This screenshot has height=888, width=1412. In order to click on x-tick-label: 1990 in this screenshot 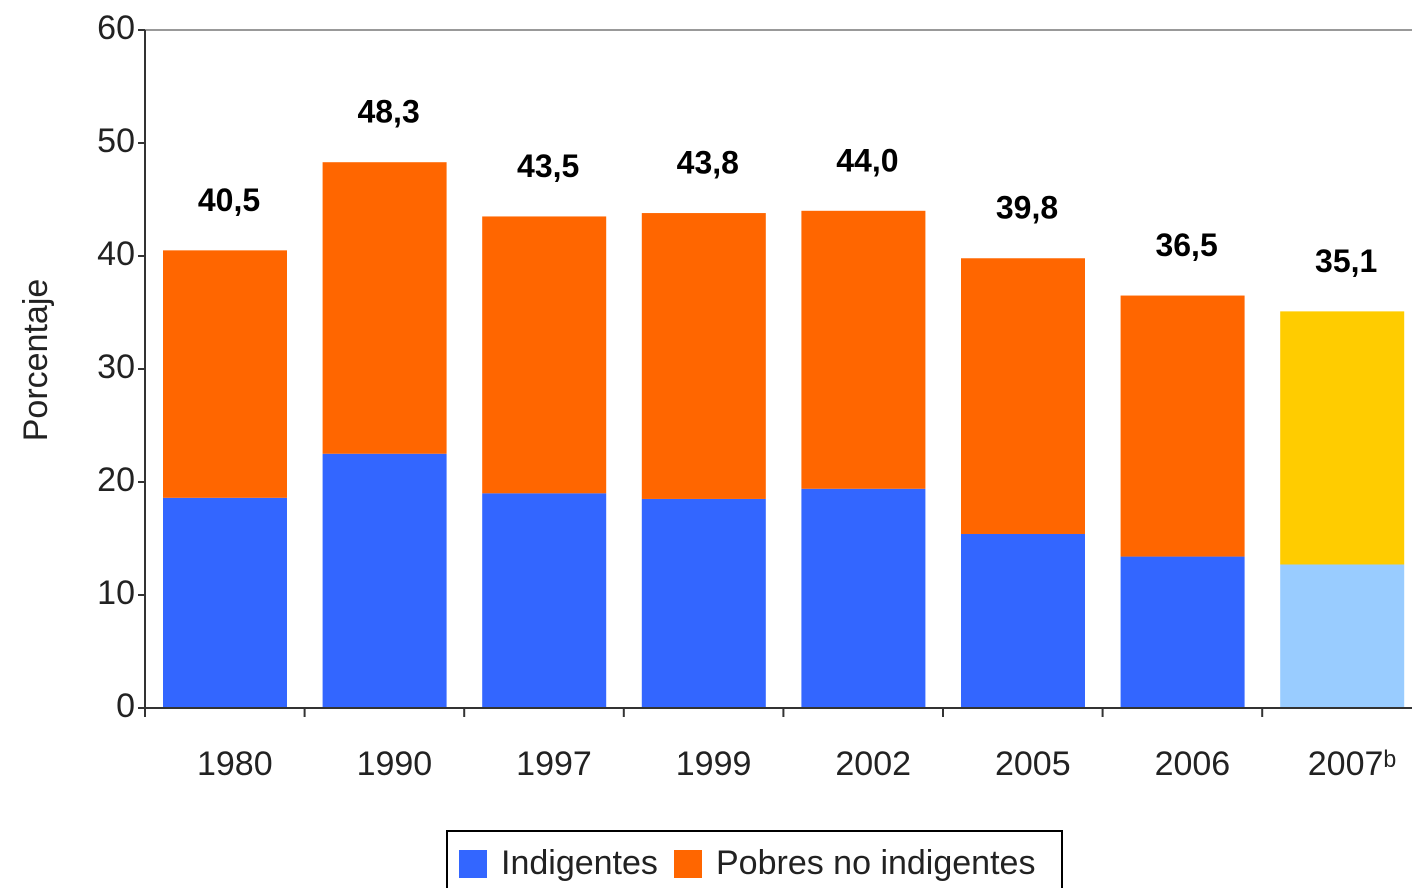, I will do `click(395, 764)`.